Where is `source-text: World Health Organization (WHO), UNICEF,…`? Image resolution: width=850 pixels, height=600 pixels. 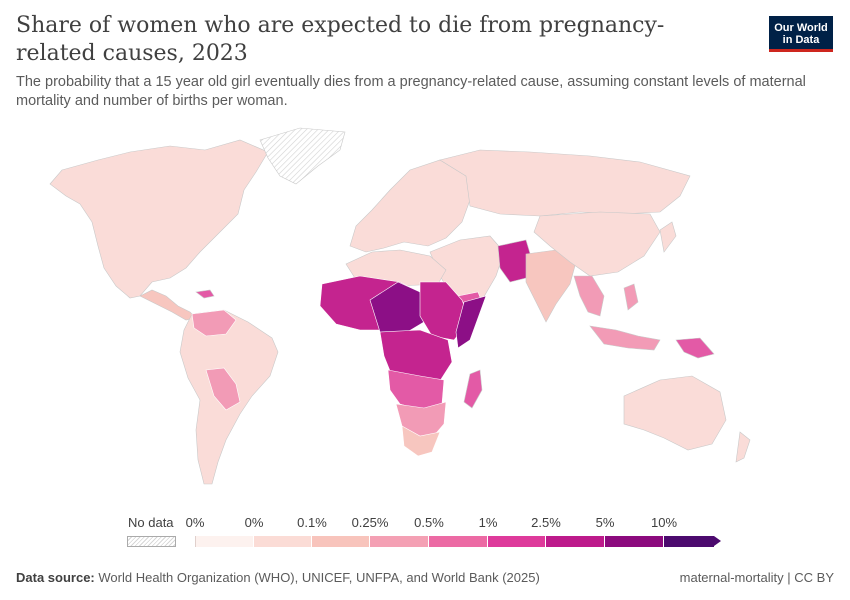
source-text: World Health Organization (WHO), UNICEF,… is located at coordinates (319, 577).